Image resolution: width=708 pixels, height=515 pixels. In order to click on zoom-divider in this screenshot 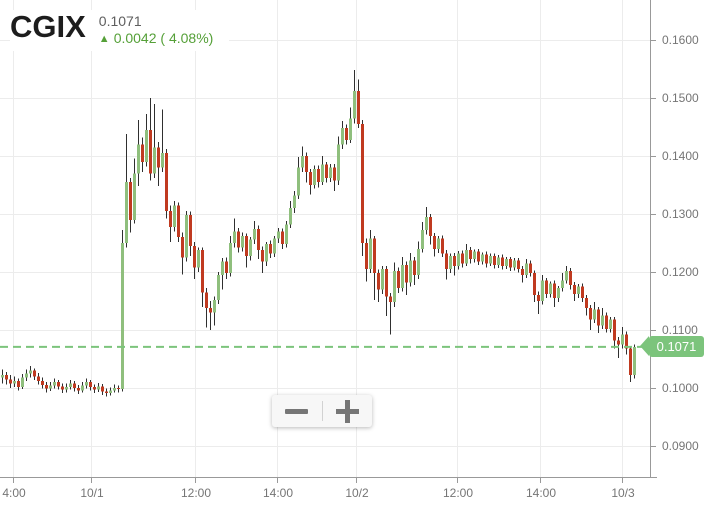, I will do `click(322, 411)`.